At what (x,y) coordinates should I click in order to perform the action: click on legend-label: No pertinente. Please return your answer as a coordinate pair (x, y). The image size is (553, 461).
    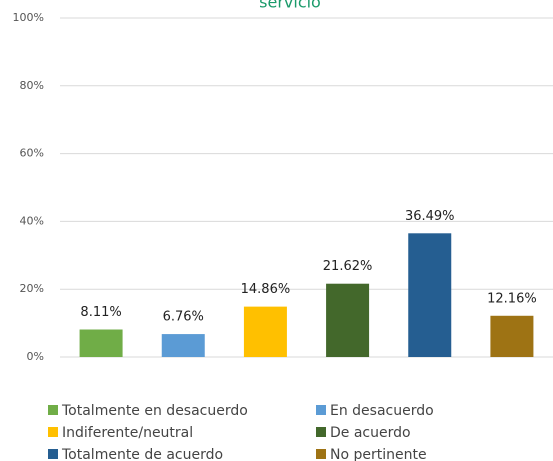
    Looking at the image, I should click on (378, 454).